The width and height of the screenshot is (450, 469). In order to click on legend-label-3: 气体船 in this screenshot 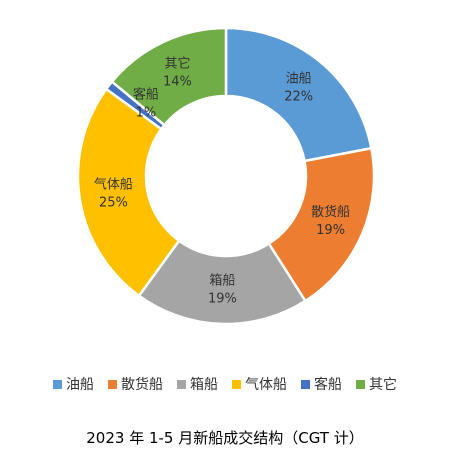, I will do `click(266, 385)`.